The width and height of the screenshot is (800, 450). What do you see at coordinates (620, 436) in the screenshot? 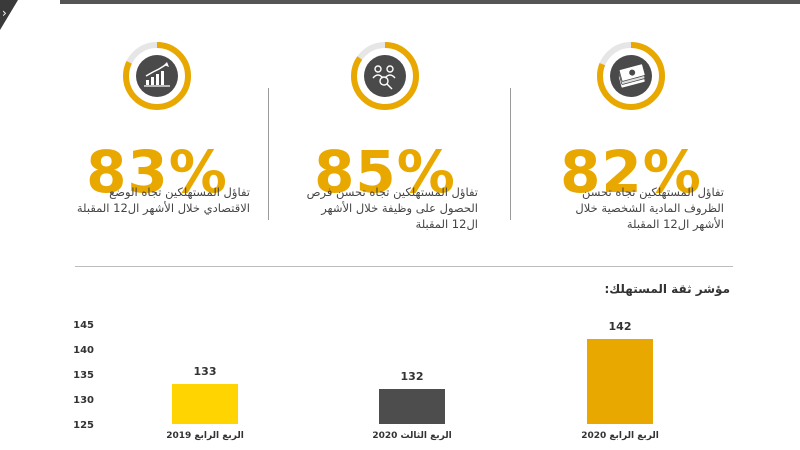
I see `x-category-label: الربع الرابع 2020` at bounding box center [620, 436].